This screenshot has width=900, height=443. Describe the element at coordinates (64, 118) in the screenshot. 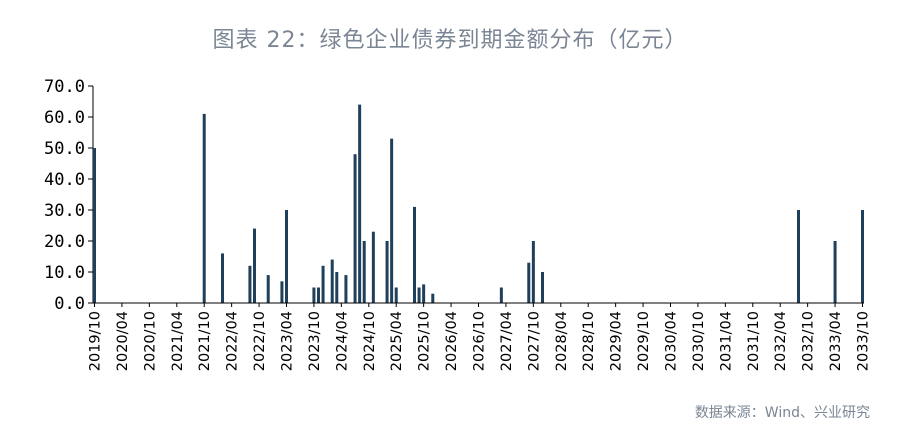

I see `y-tick-label: 60.0` at that location.